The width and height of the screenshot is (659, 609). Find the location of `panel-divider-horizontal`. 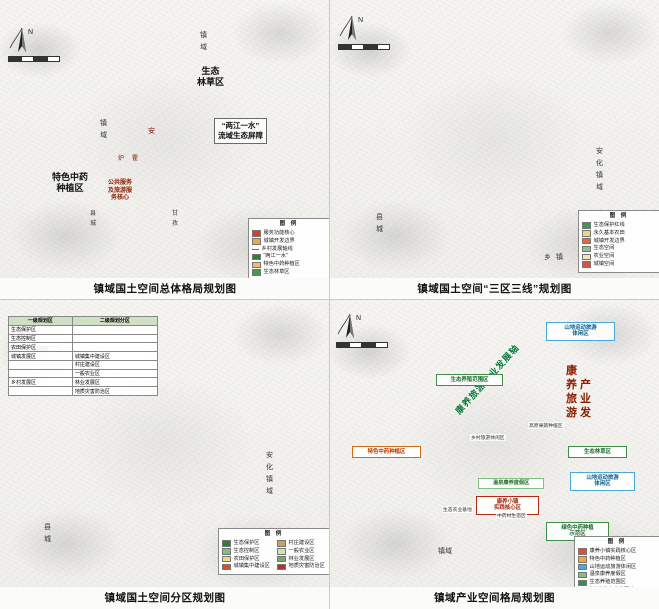

panel-divider-horizontal is located at coordinates (329, 299).